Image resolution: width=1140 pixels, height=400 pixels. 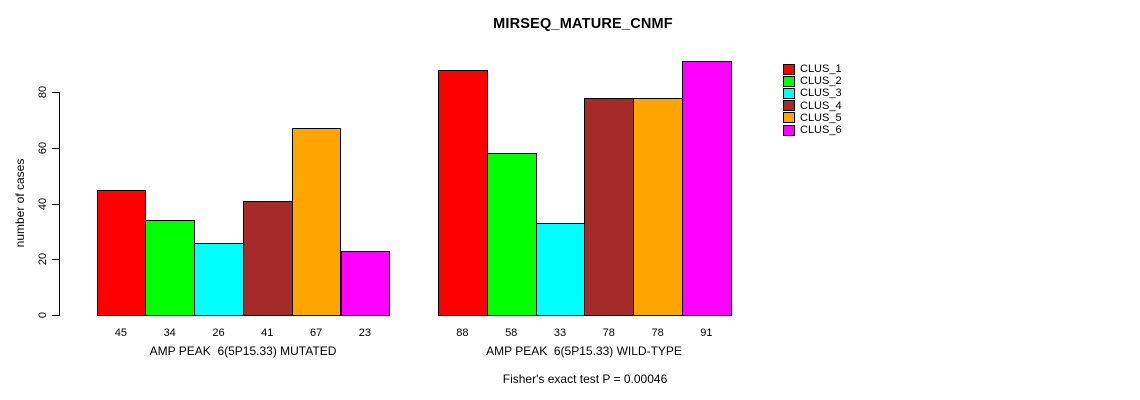 What do you see at coordinates (219, 279) in the screenshot?
I see `bar-clus_3-group1` at bounding box center [219, 279].